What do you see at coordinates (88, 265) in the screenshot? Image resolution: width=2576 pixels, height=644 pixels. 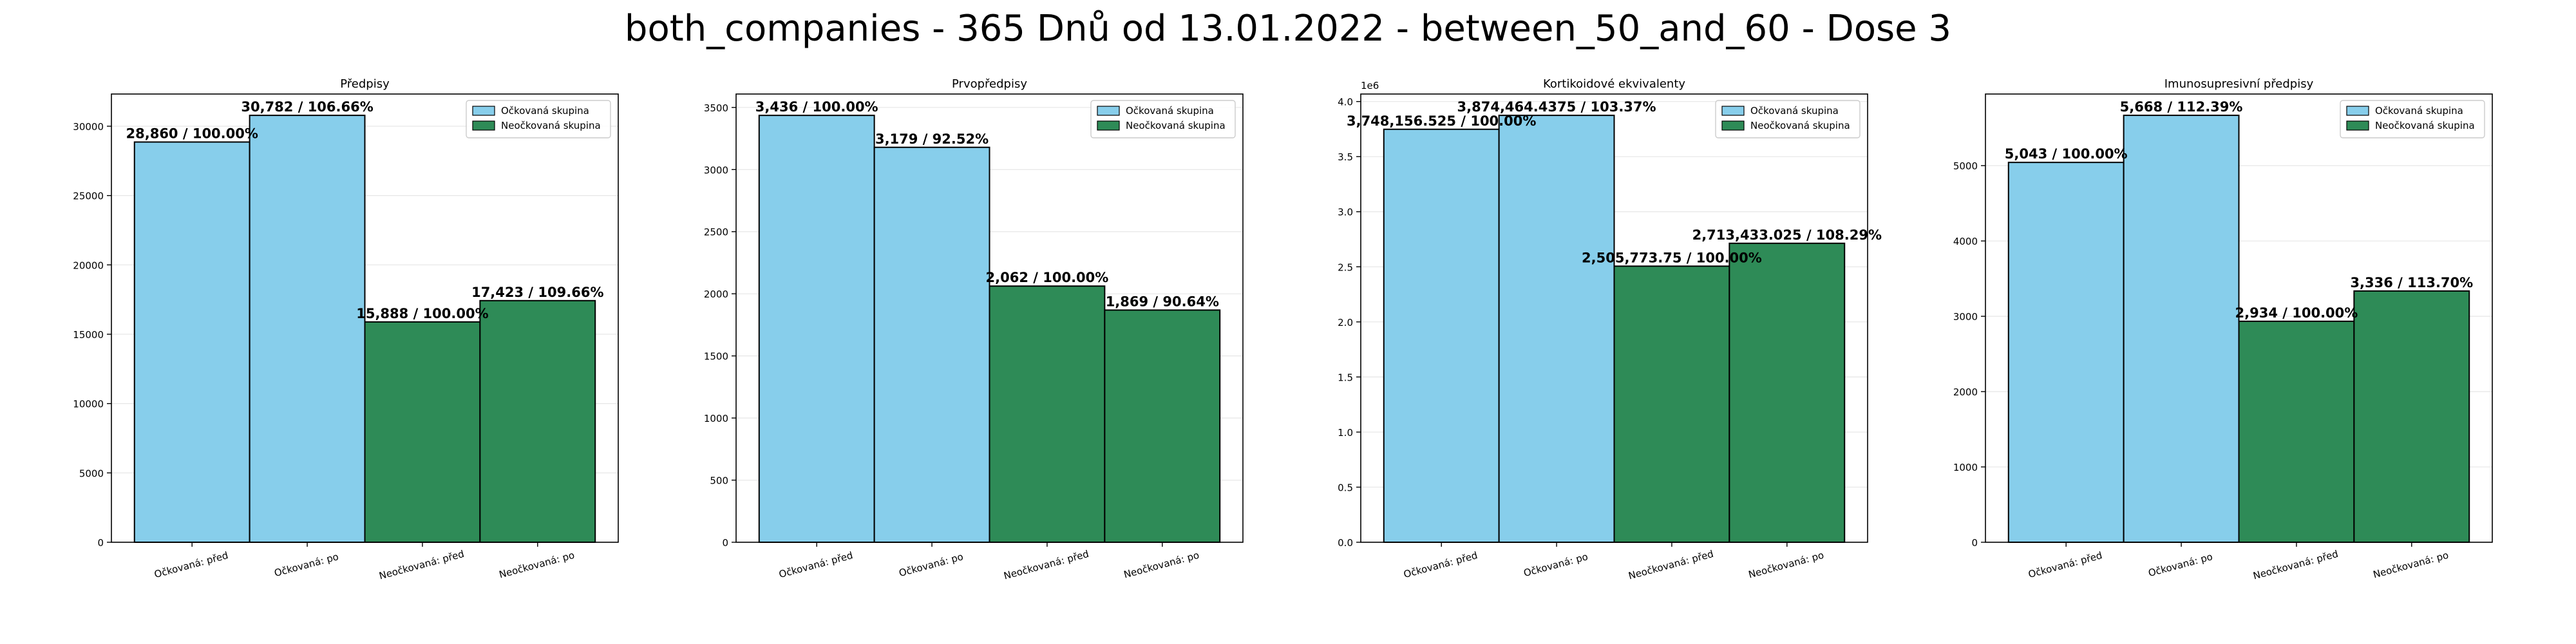 I see `y-tick-label: 20000` at bounding box center [88, 265].